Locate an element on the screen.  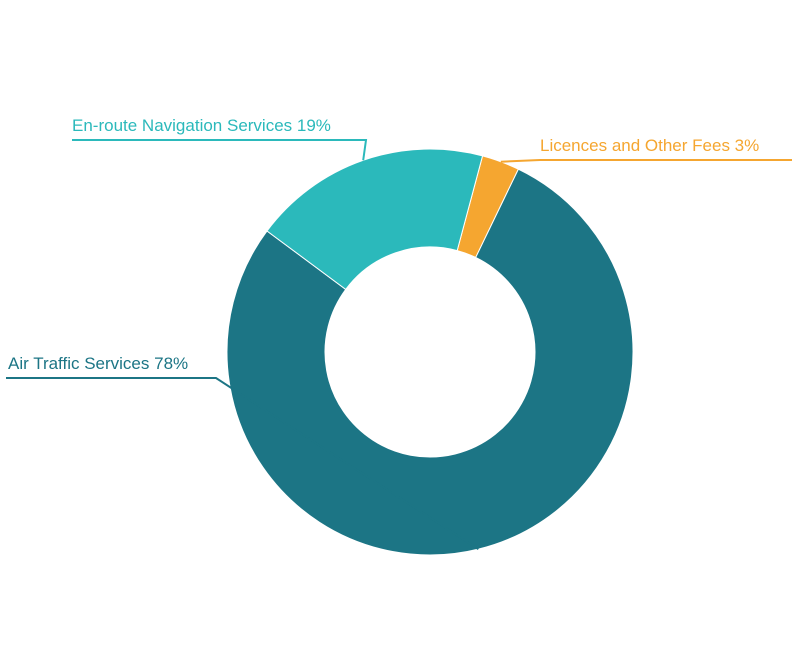
leader-line-en-route-navigation-services is located at coordinates (220, 150).